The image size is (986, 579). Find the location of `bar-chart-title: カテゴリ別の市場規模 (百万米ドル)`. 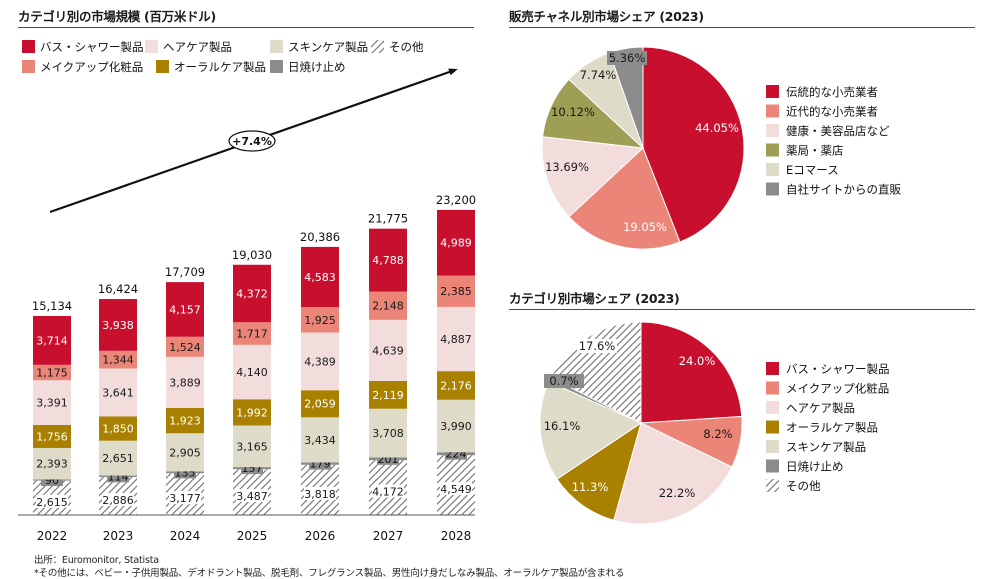

bar-chart-title: カテゴリ別の市場規模 (百万米ドル) is located at coordinates (117, 16).